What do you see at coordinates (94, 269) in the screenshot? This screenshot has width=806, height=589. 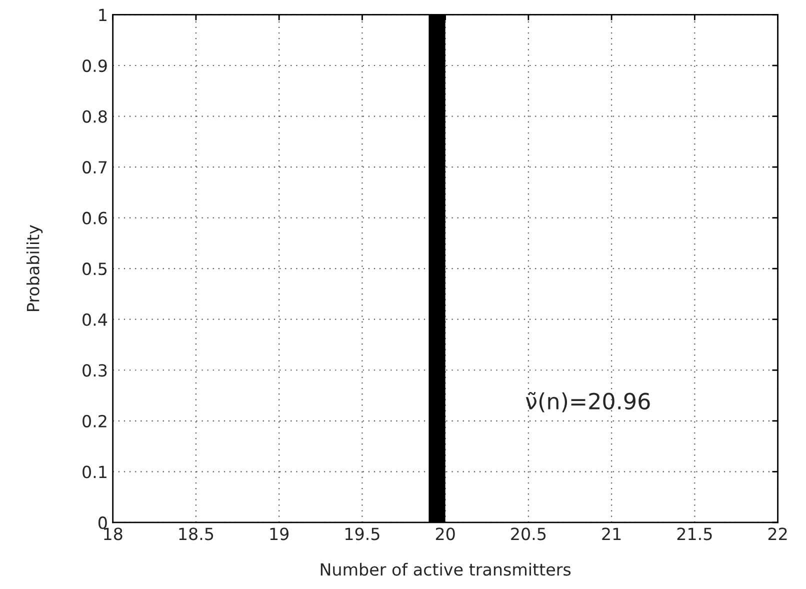 I see `y-tick-label: 0.5` at bounding box center [94, 269].